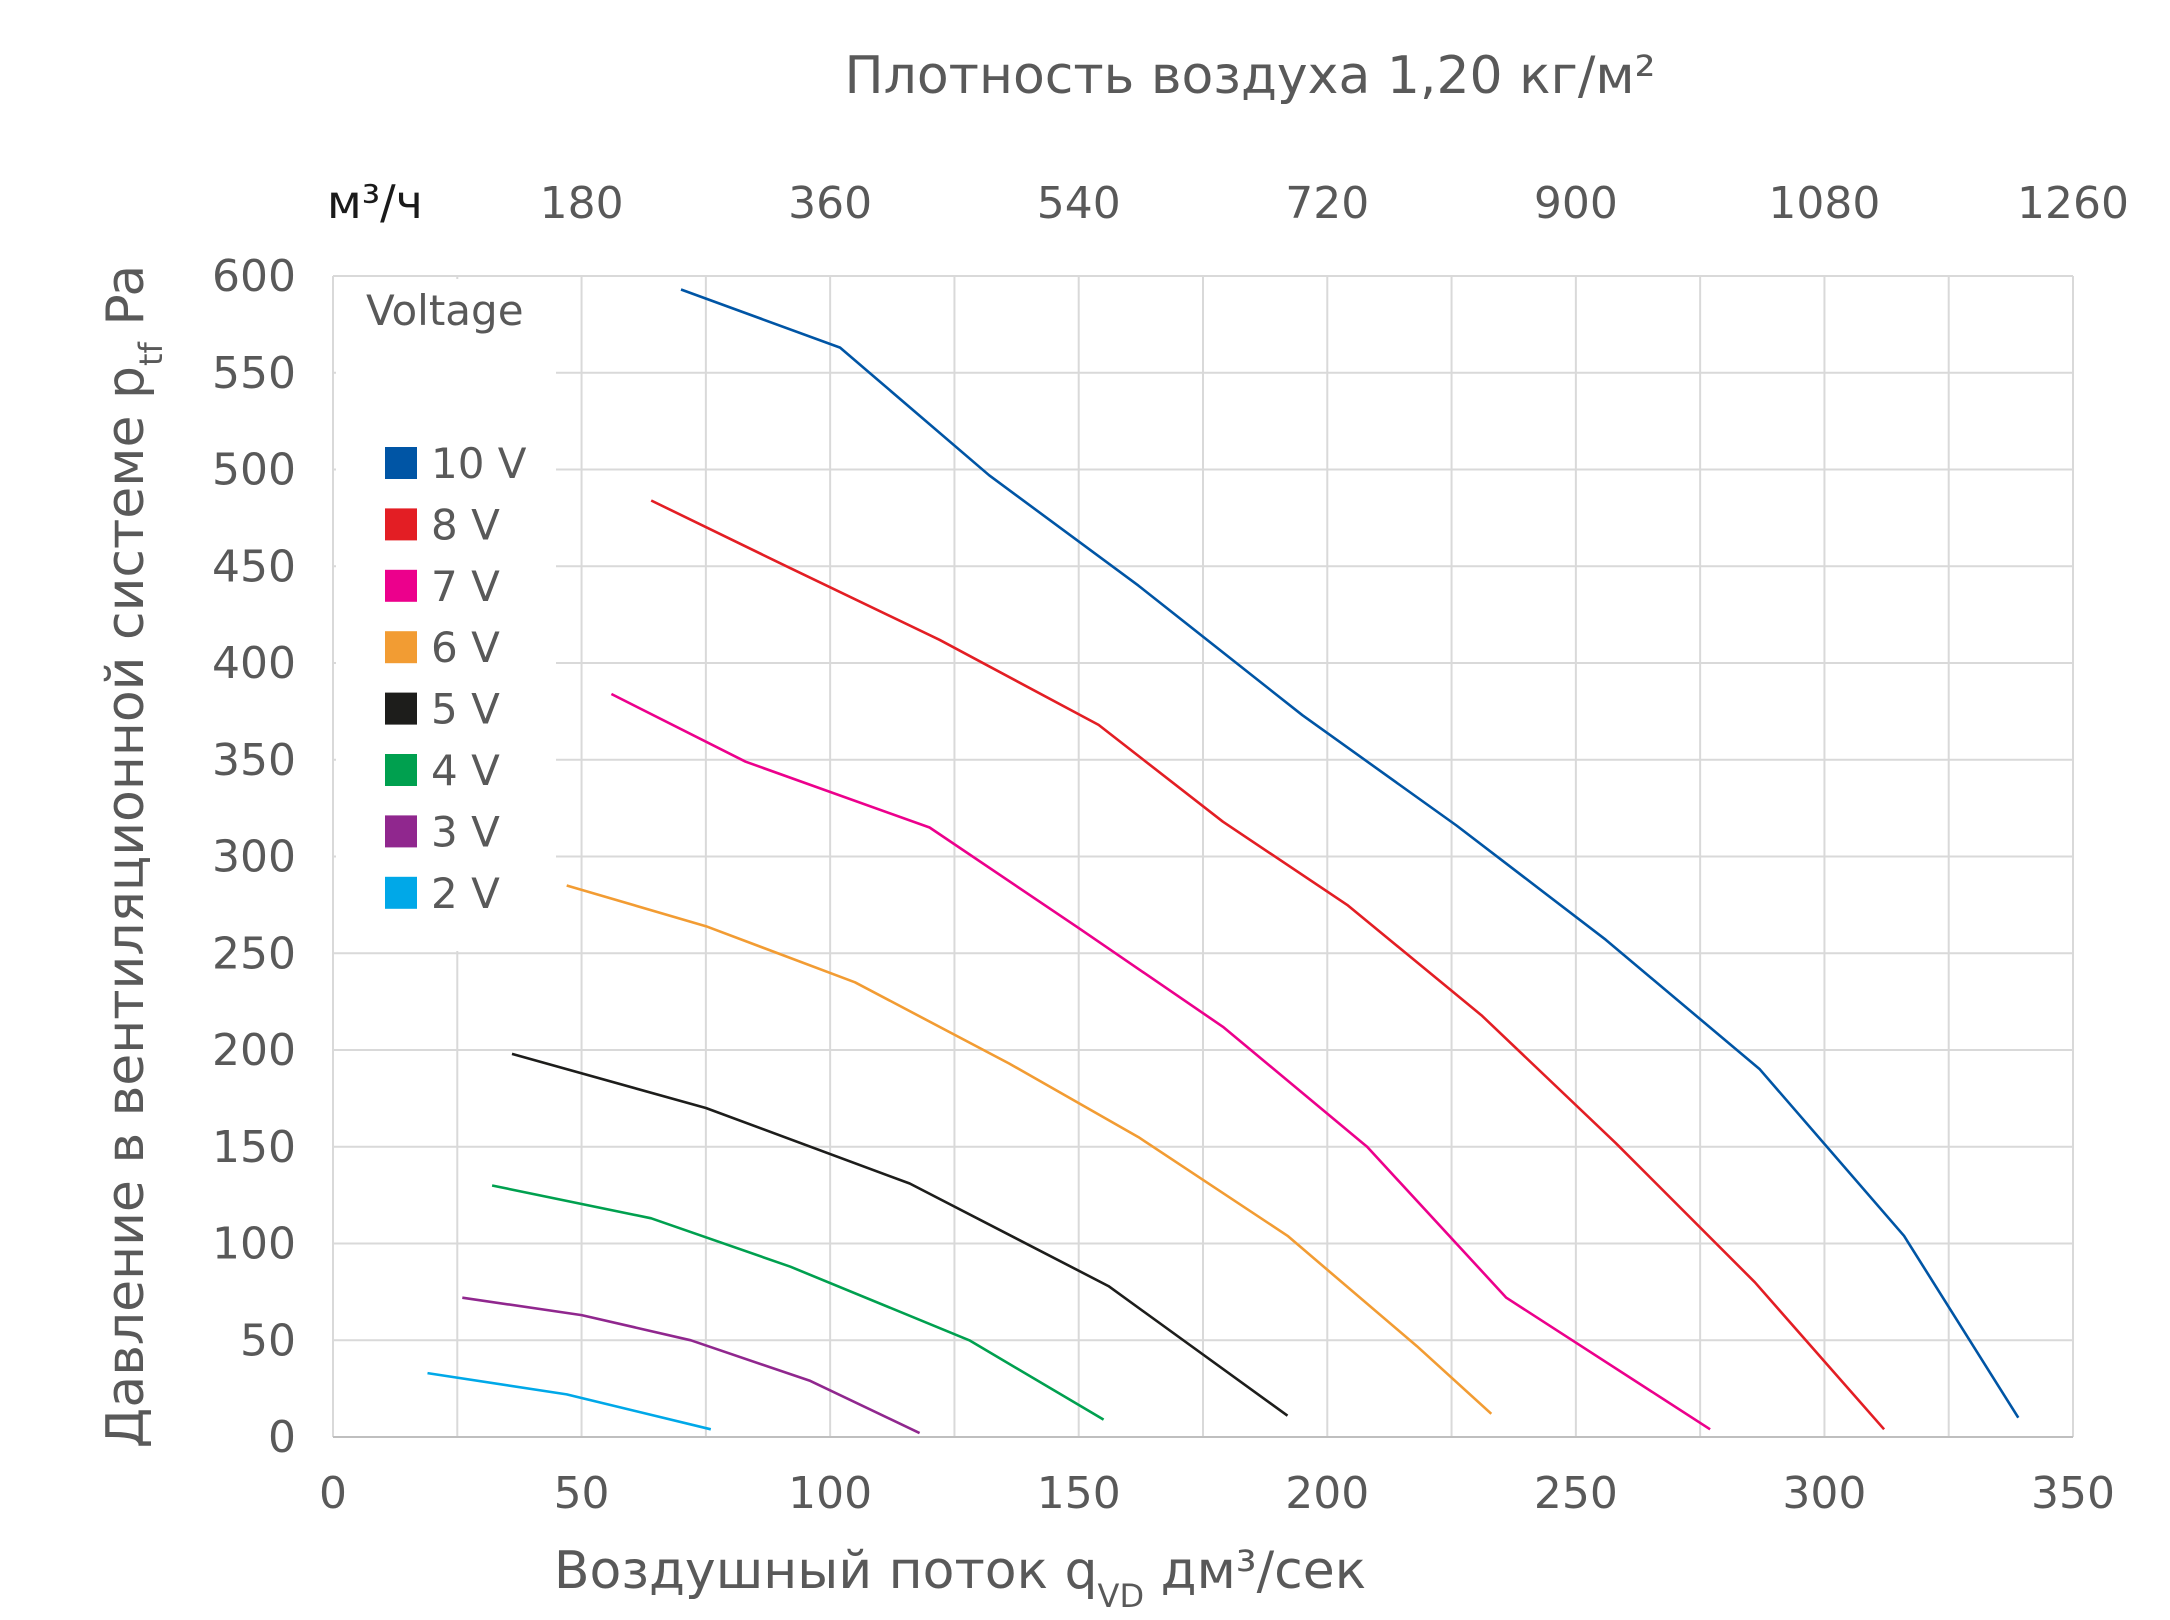 This screenshot has width=2170, height=1620. What do you see at coordinates (333, 1493) in the screenshot?
I see `x-tick-label: 0` at bounding box center [333, 1493].